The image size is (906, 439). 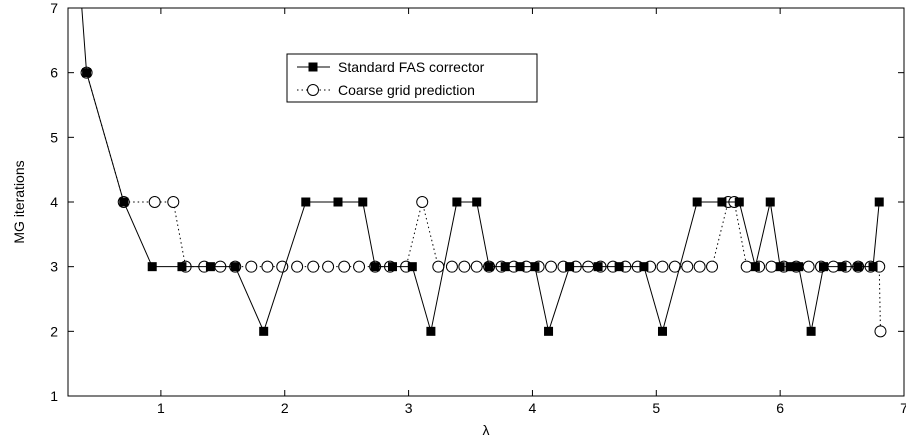 What do you see at coordinates (533, 408) in the screenshot?
I see `x-tick-label-3: 4` at bounding box center [533, 408].